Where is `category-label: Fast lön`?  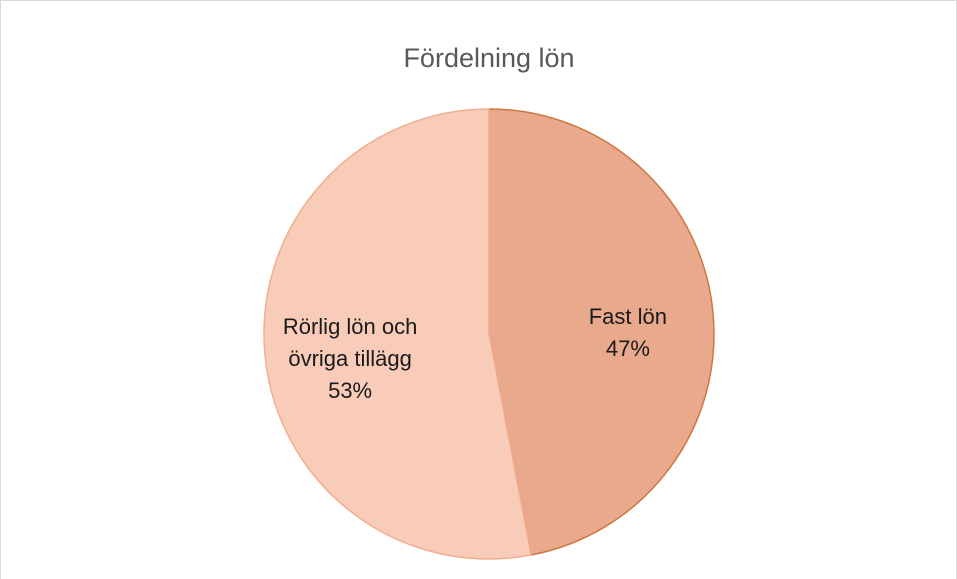 category-label: Fast lön is located at coordinates (627, 316).